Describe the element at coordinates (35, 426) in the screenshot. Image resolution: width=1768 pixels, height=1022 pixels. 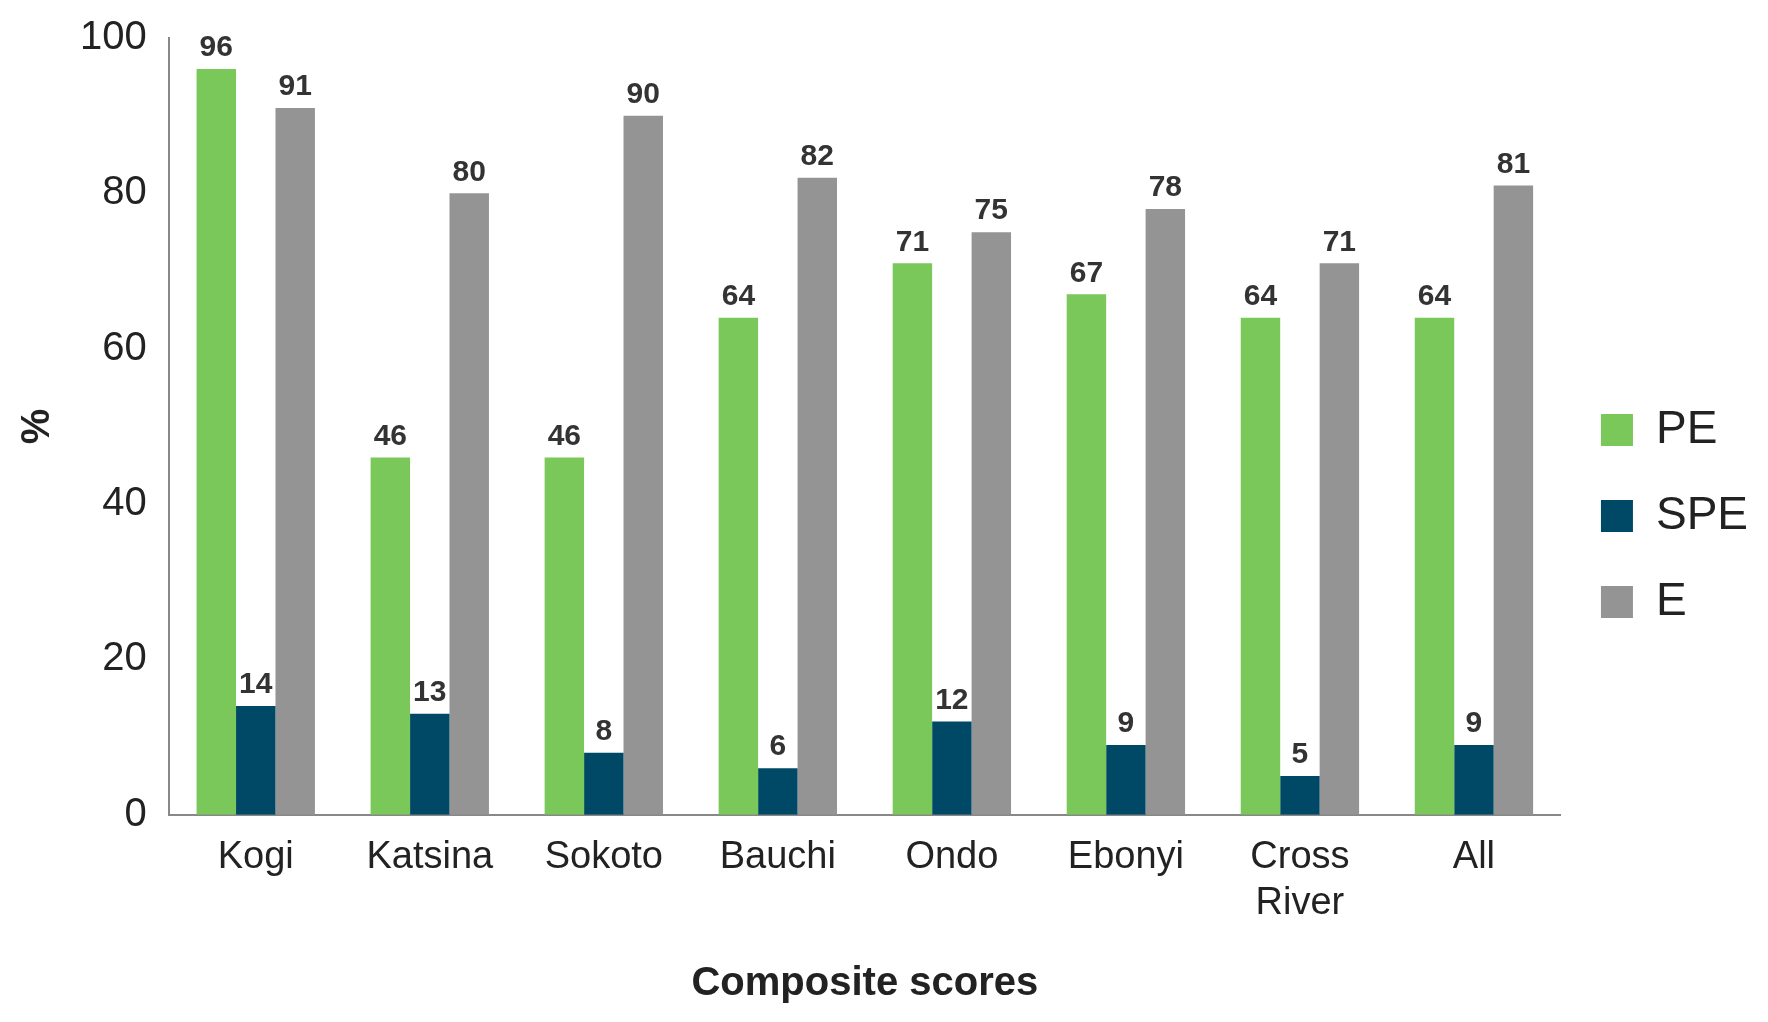
I see `y-axis-title: %` at that location.